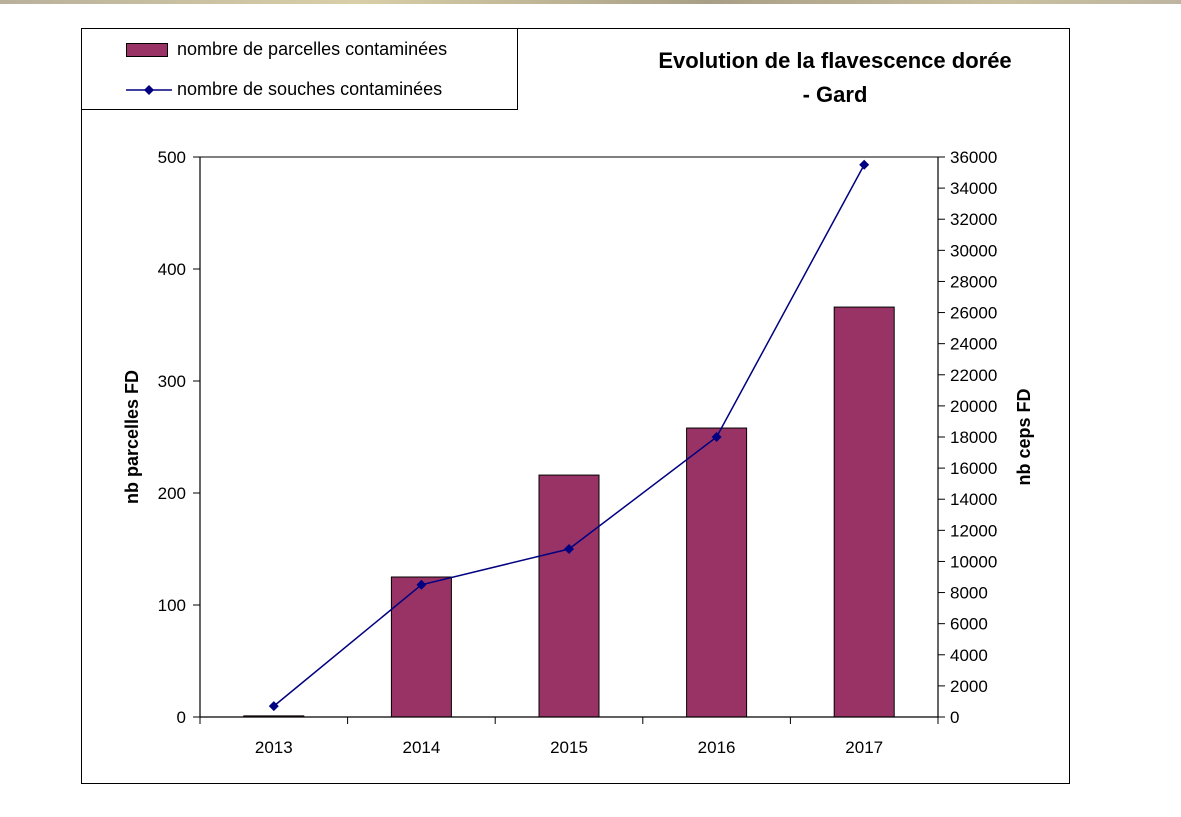  I want to click on bar-2014, so click(421, 647).